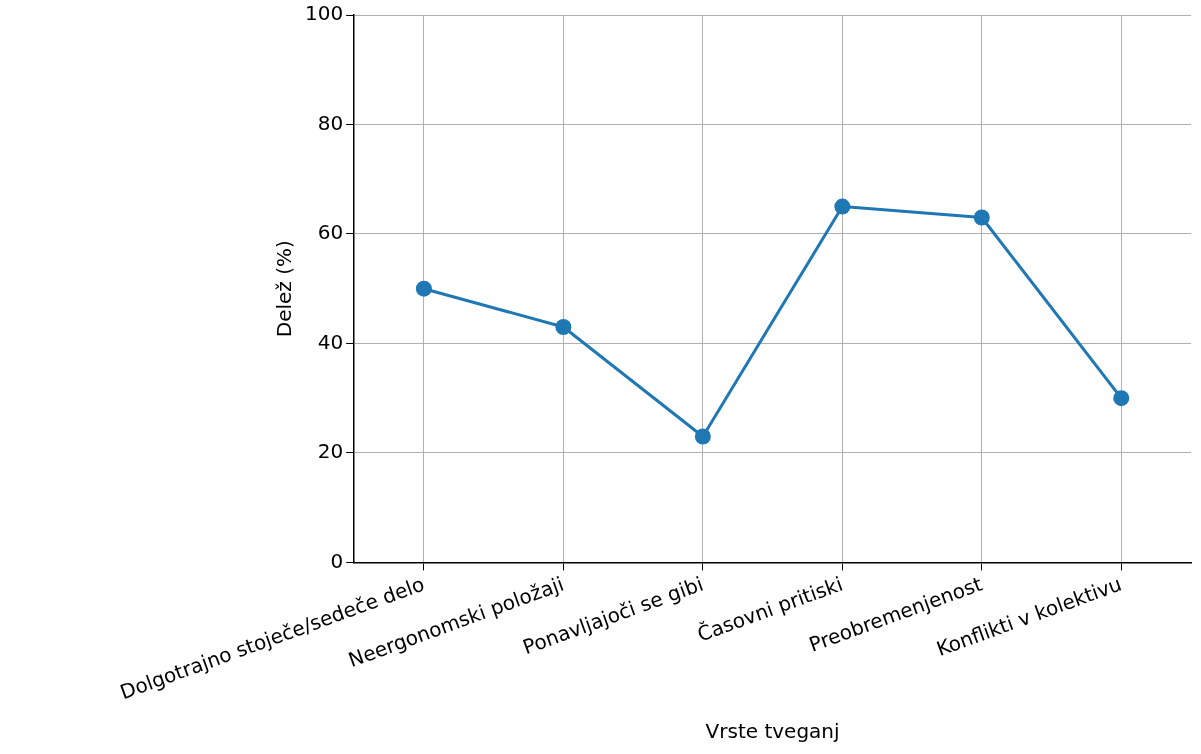 The image size is (1201, 754). What do you see at coordinates (772, 731) in the screenshot?
I see `x-axis-title: Vrste tveganj` at bounding box center [772, 731].